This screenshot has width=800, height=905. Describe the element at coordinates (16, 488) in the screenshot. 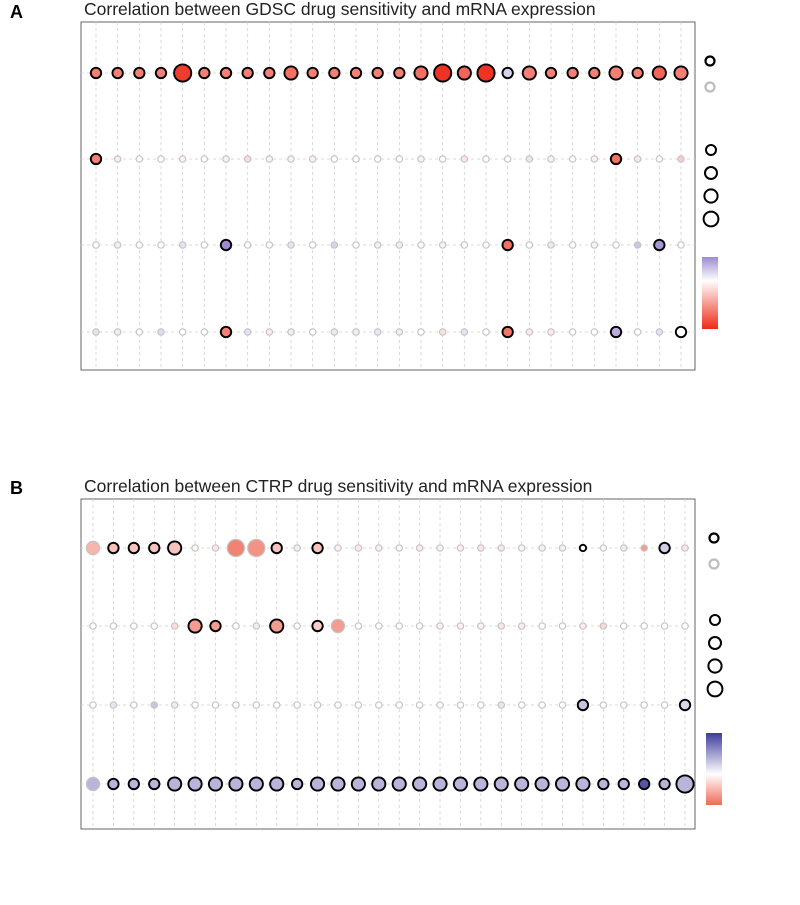

I see `panel-b-label: B` at that location.